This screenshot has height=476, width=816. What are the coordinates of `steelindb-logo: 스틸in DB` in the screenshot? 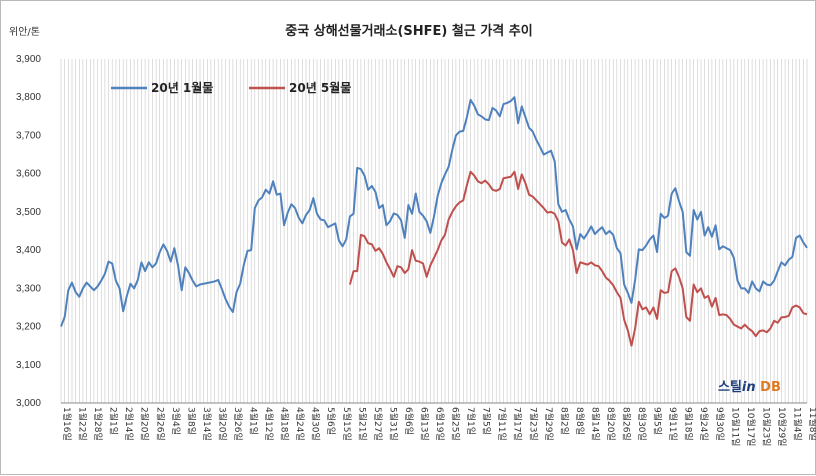 It's located at (749, 387).